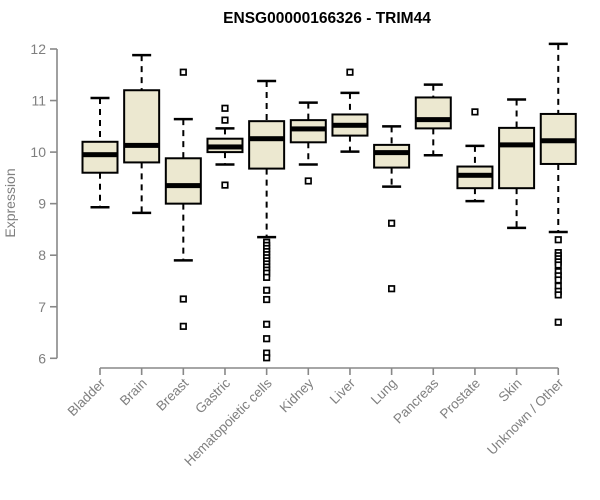  I want to click on x-category-label: Liver, so click(343, 391).